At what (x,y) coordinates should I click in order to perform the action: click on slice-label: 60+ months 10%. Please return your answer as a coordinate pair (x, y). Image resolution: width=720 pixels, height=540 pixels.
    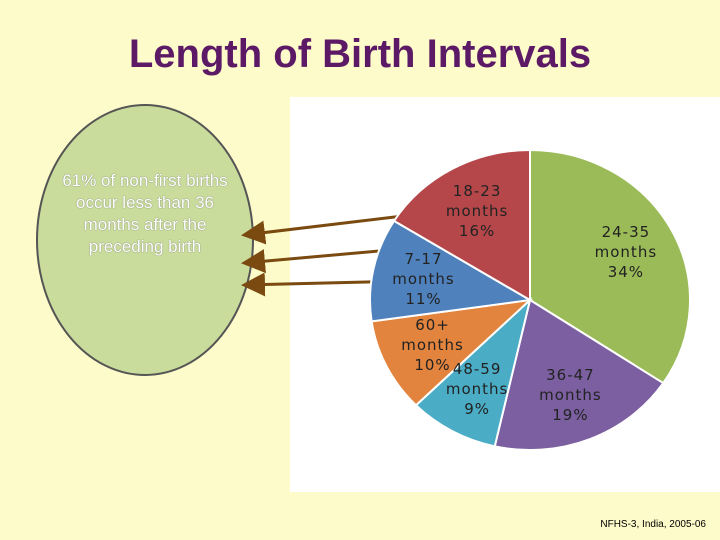
    Looking at the image, I should click on (433, 345).